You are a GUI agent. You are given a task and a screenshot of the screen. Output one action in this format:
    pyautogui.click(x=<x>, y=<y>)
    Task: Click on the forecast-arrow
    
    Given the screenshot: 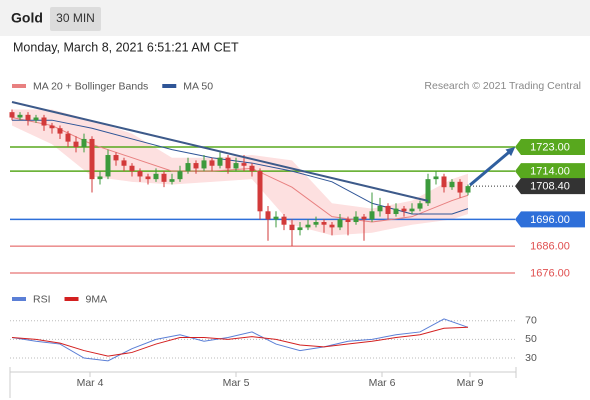 What is the action you would take?
    pyautogui.click(x=490, y=168)
    